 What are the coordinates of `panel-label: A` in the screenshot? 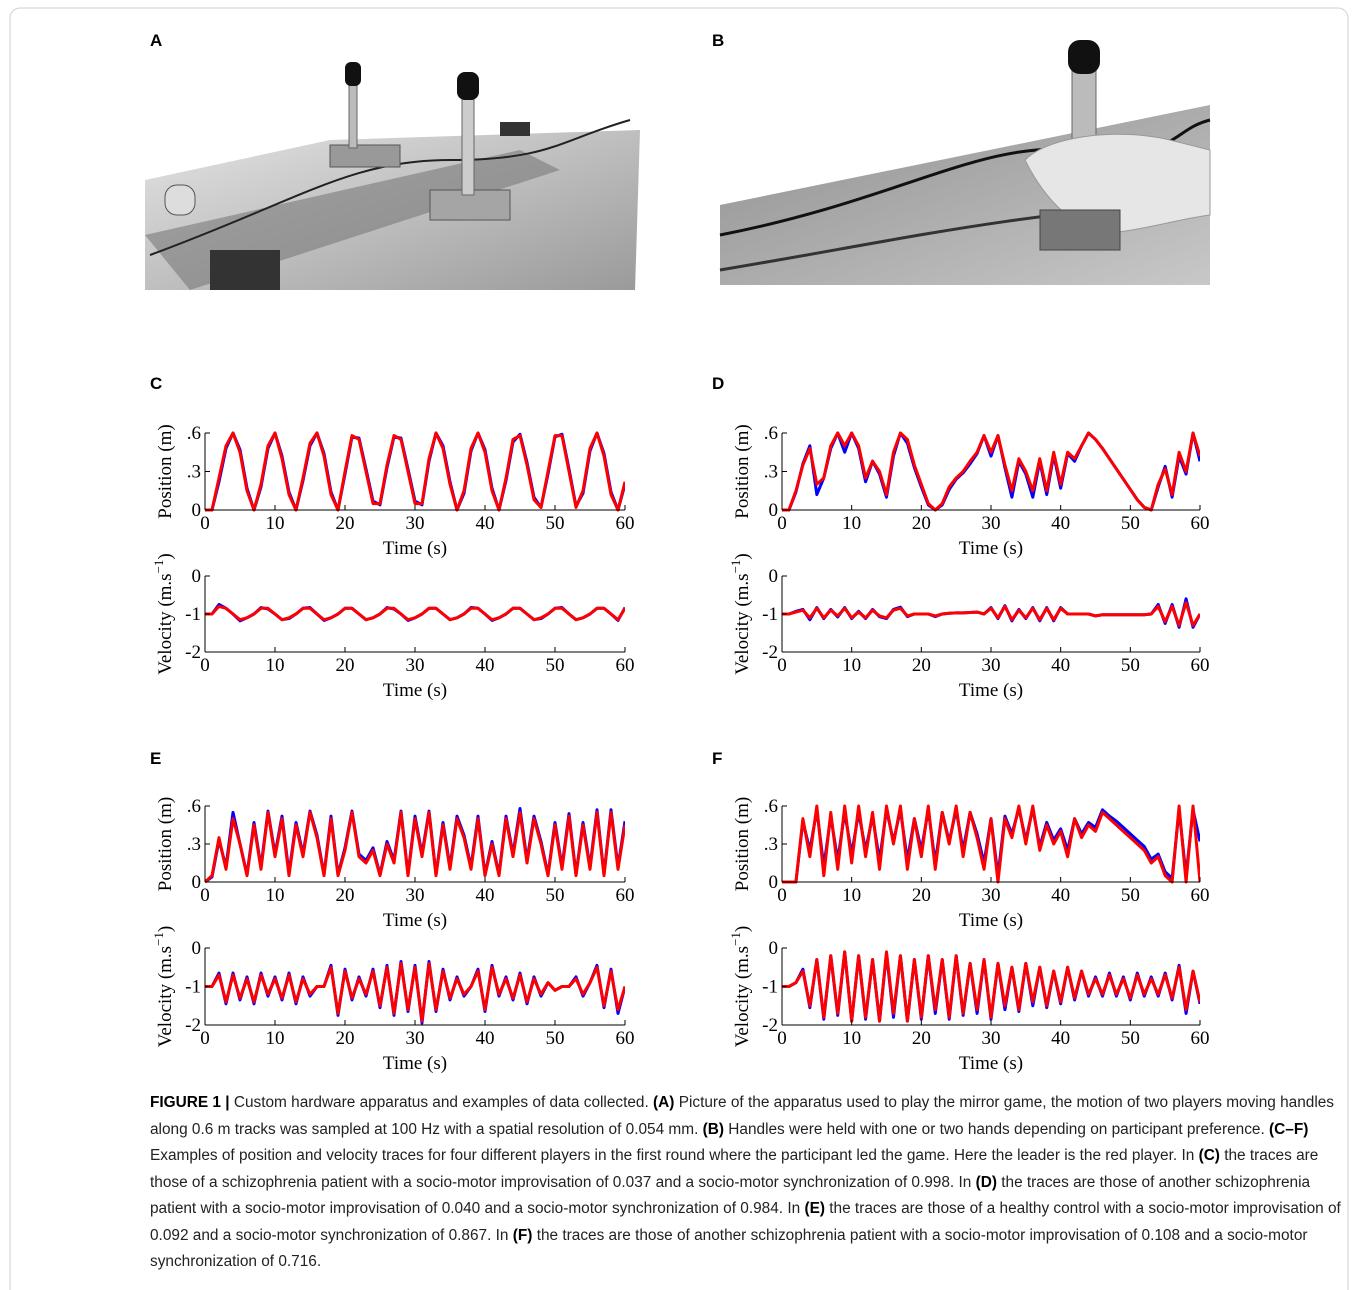 It's located at (156, 40).